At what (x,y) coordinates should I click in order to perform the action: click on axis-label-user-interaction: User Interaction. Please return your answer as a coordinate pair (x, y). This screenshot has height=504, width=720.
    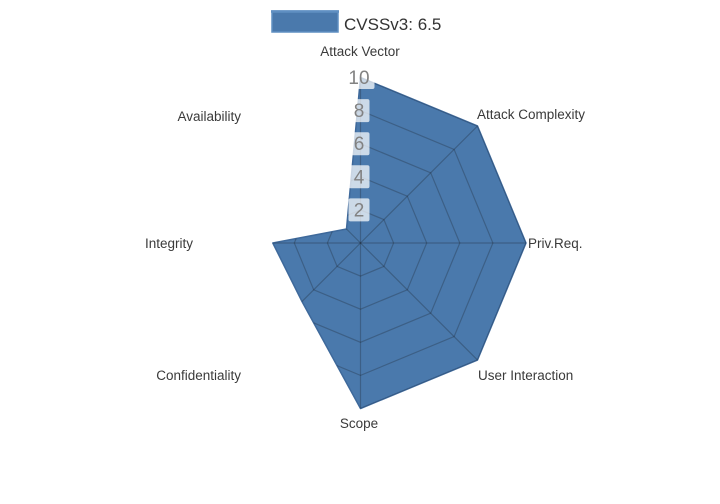
    Looking at the image, I should click on (525, 375).